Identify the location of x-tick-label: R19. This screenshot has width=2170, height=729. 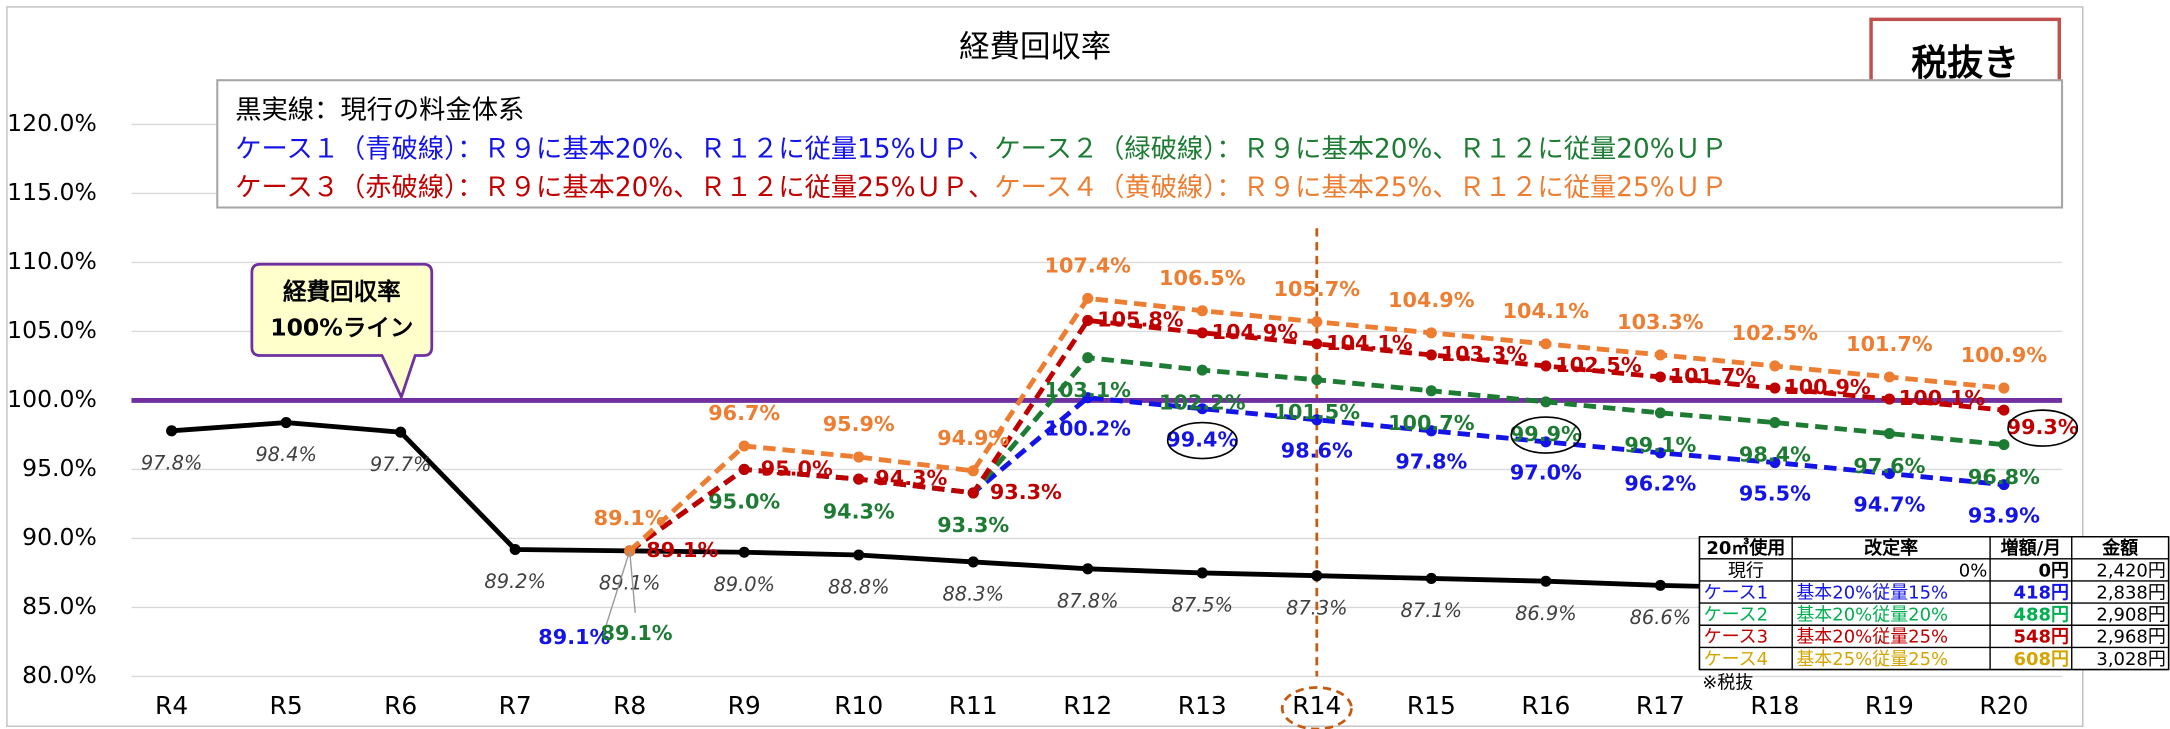
(1889, 705).